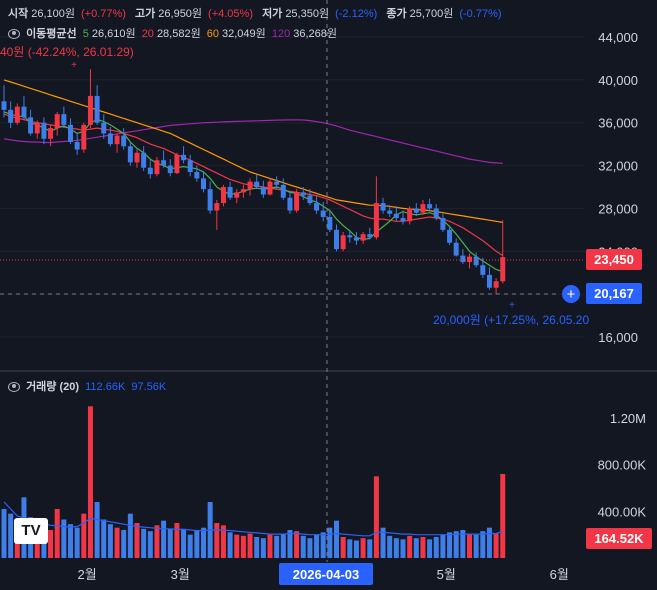 This screenshot has height=590, width=657. Describe the element at coordinates (512, 305) in the screenshot. I see `low-marker-arrow: +` at that location.